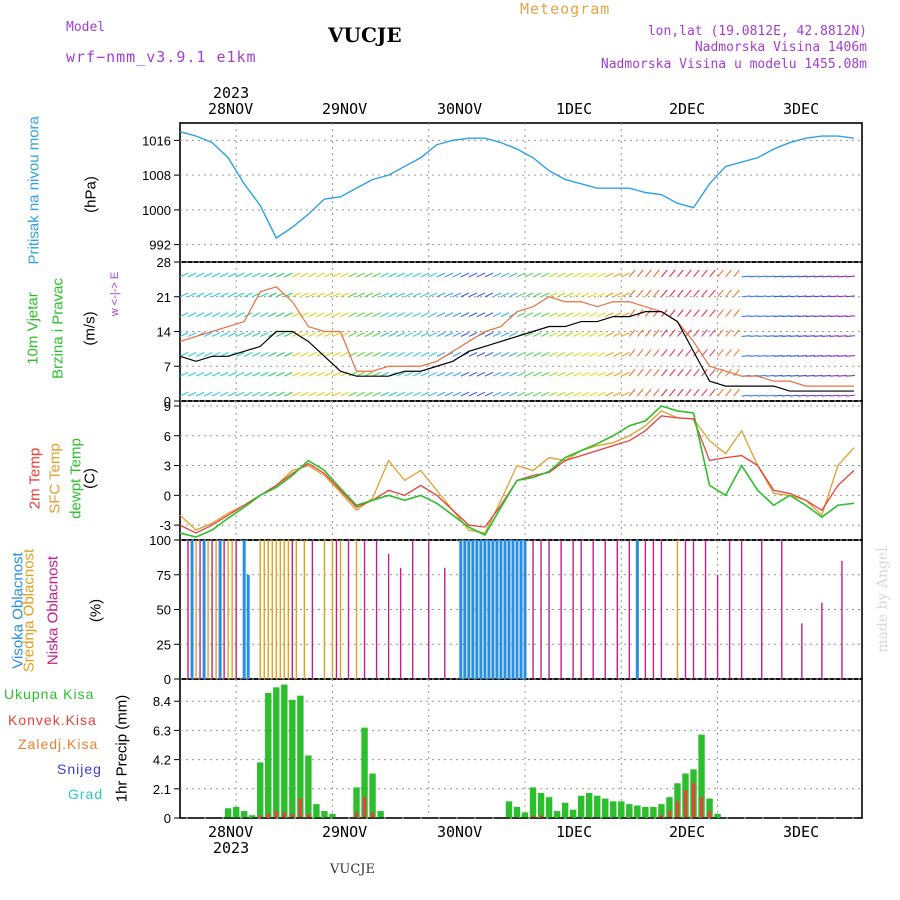  What do you see at coordinates (801, 109) in the screenshot?
I see `top-day-3dec: 3DEC` at bounding box center [801, 109].